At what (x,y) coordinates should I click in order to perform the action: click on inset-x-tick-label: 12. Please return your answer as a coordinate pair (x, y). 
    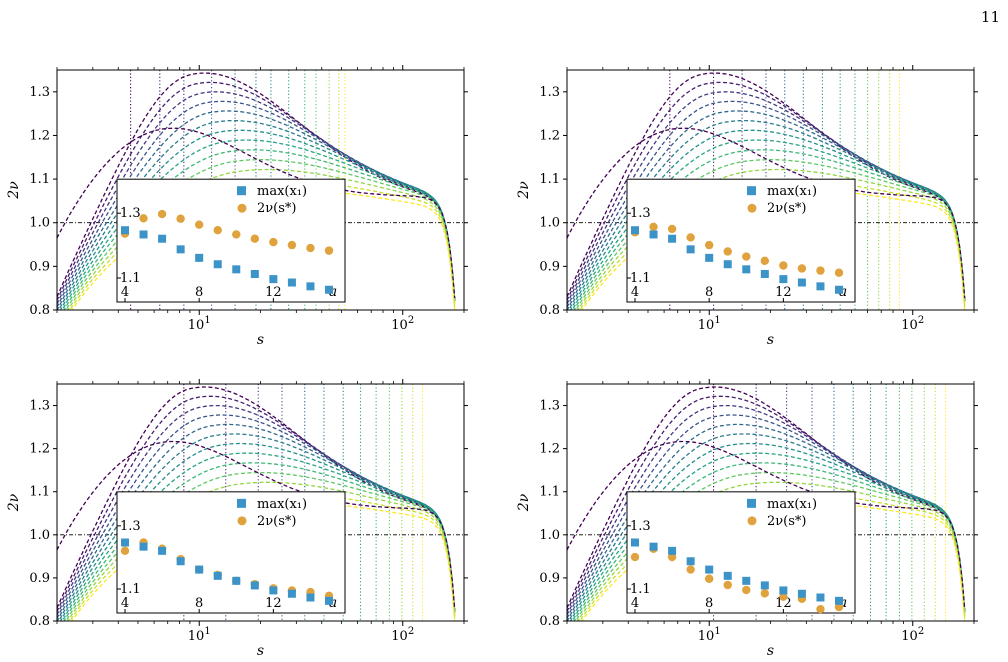
    Looking at the image, I should click on (783, 292).